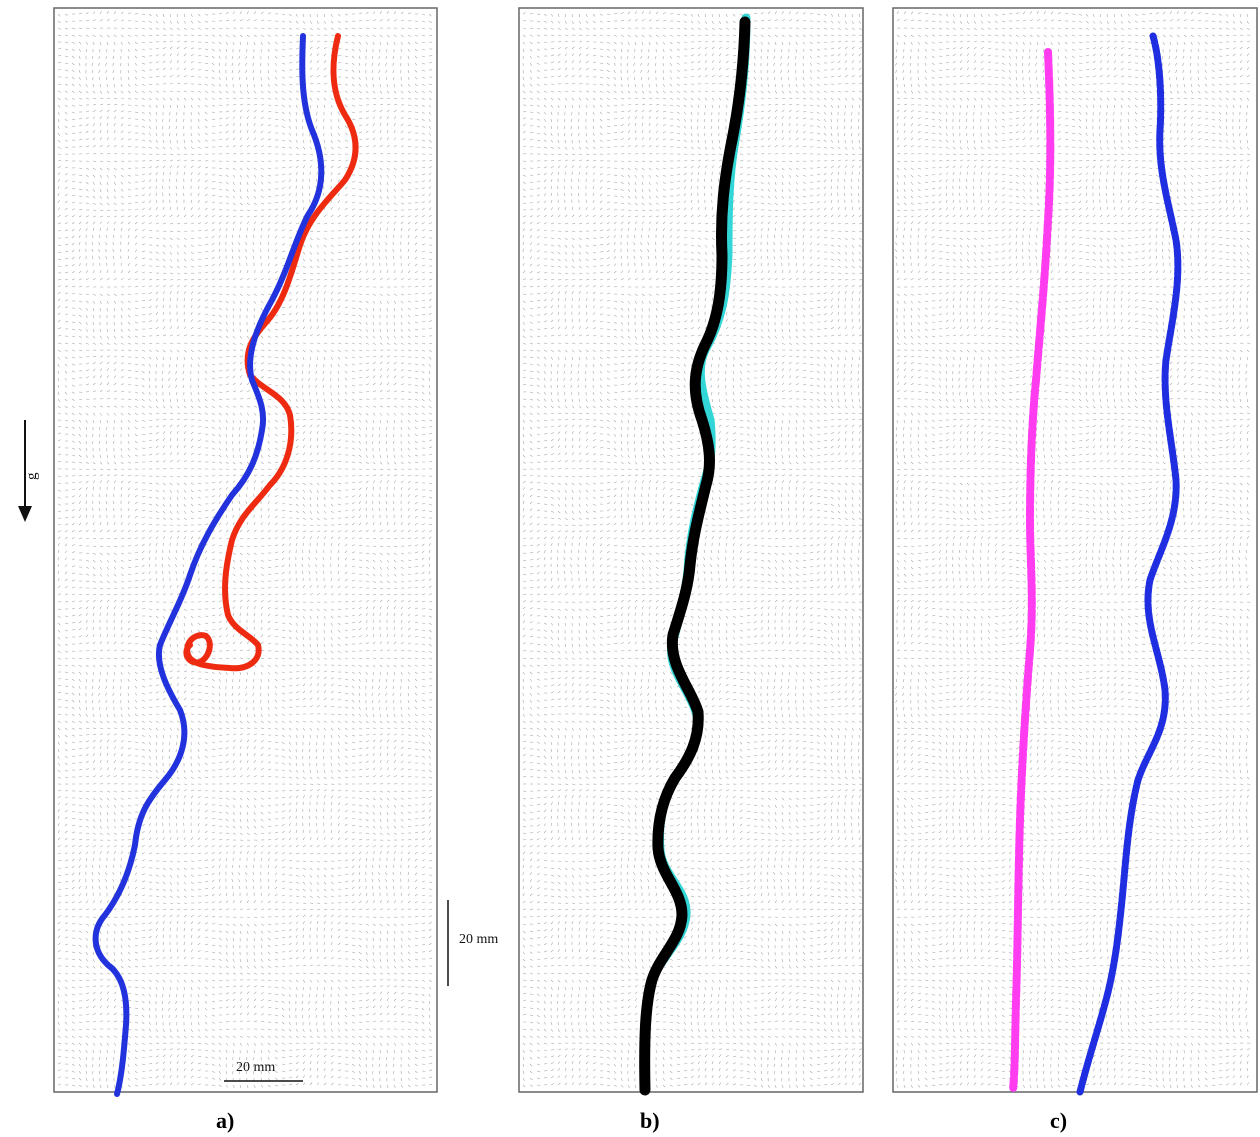  What do you see at coordinates (29, 471) in the screenshot?
I see `gravity-indicator: g` at bounding box center [29, 471].